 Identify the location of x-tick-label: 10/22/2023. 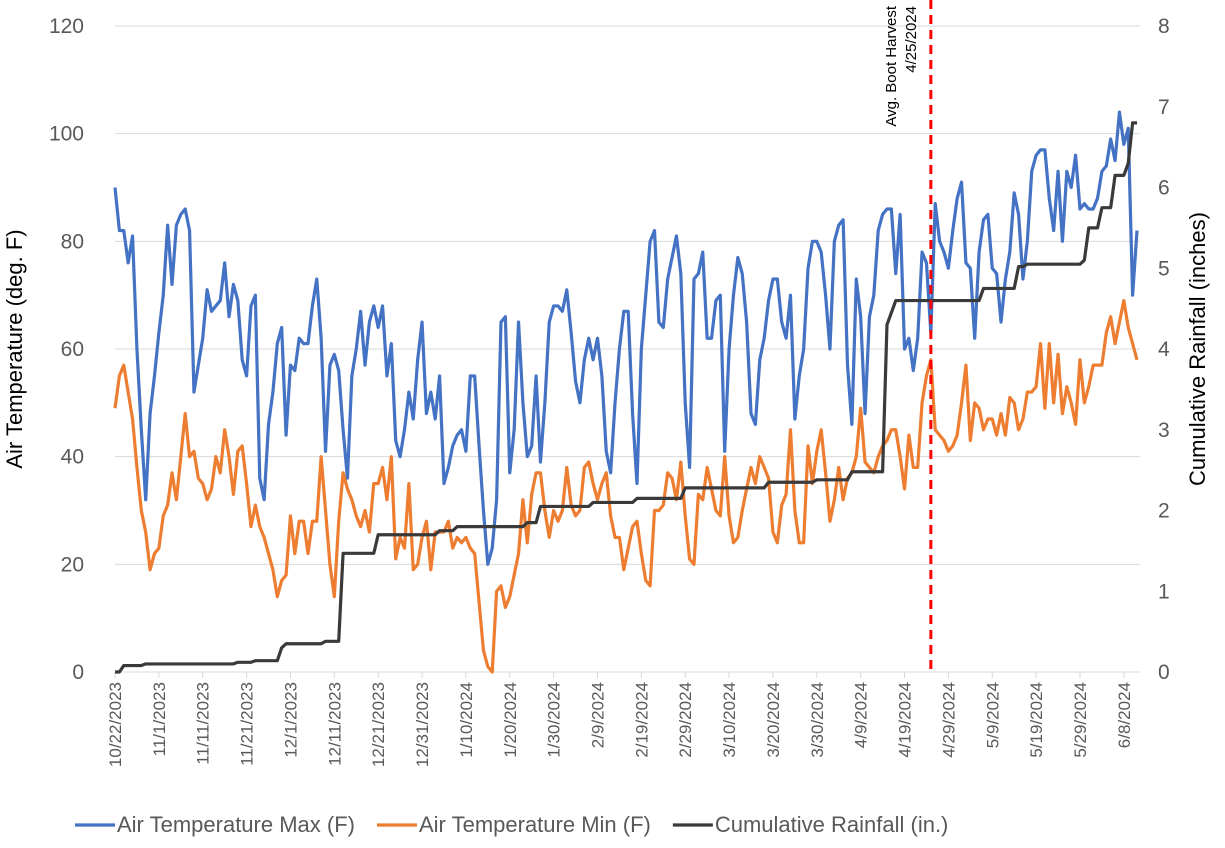
(115, 724).